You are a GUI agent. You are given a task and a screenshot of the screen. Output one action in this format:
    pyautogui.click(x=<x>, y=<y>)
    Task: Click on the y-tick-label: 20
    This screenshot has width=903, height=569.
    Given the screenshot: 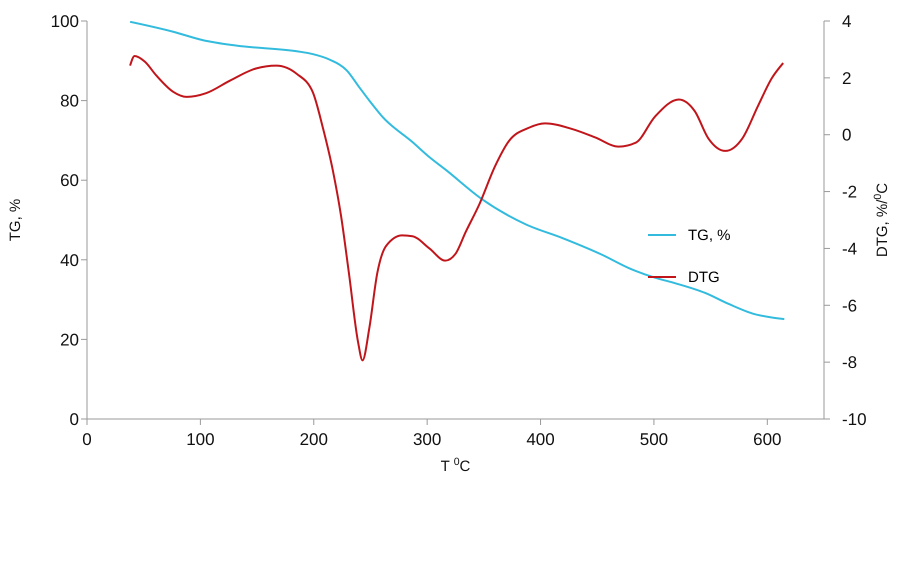 What is the action you would take?
    pyautogui.click(x=69, y=340)
    